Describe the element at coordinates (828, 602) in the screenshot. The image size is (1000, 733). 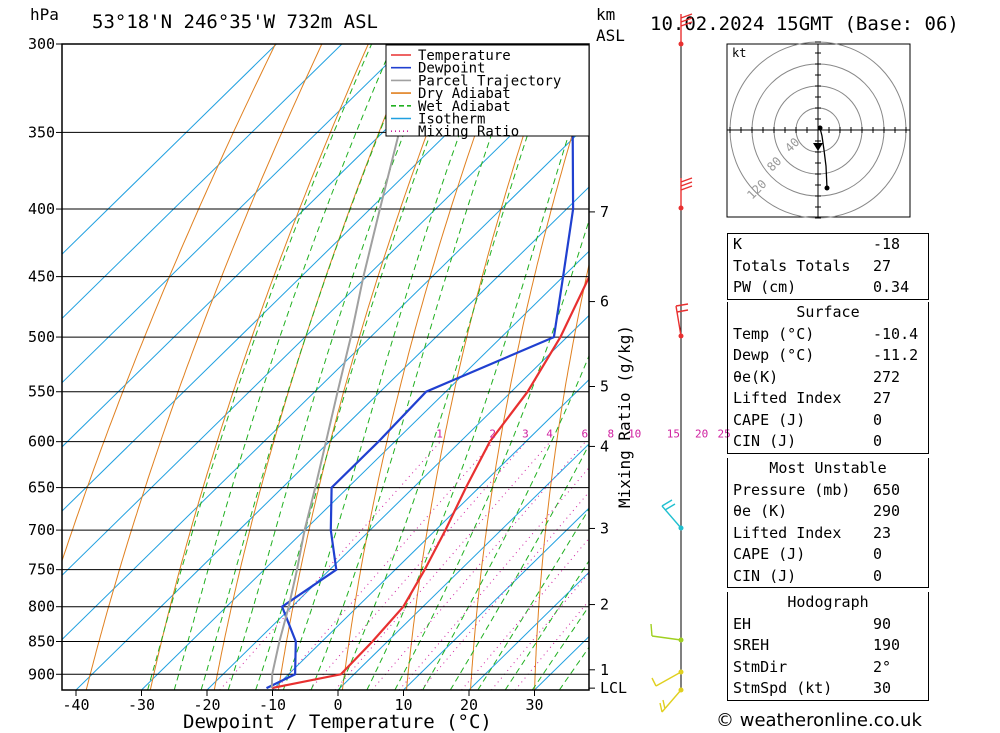
I see `table-section-title: Hodograph` at that location.